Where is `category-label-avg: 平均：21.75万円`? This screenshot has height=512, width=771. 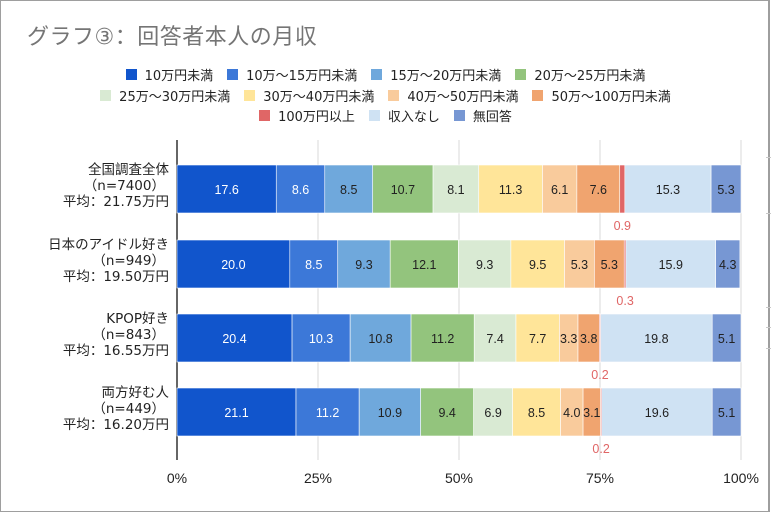 category-label-avg: 平均：21.75万円 is located at coordinates (115, 202).